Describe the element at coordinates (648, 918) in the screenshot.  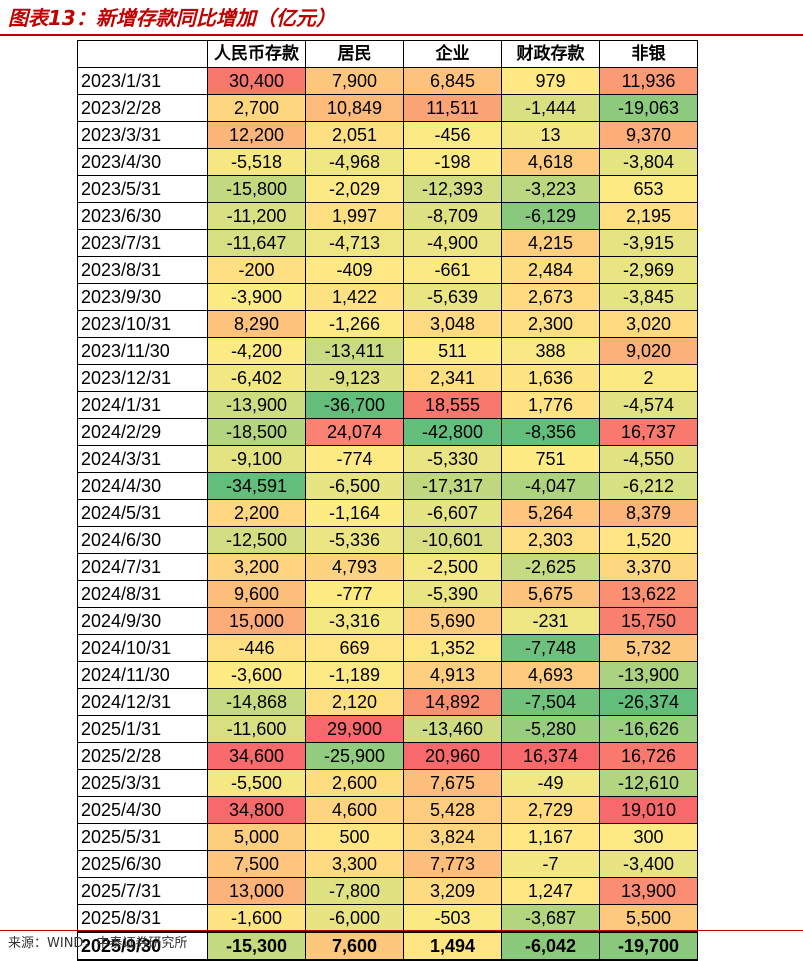
I see `value-cell: 5,500` at that location.